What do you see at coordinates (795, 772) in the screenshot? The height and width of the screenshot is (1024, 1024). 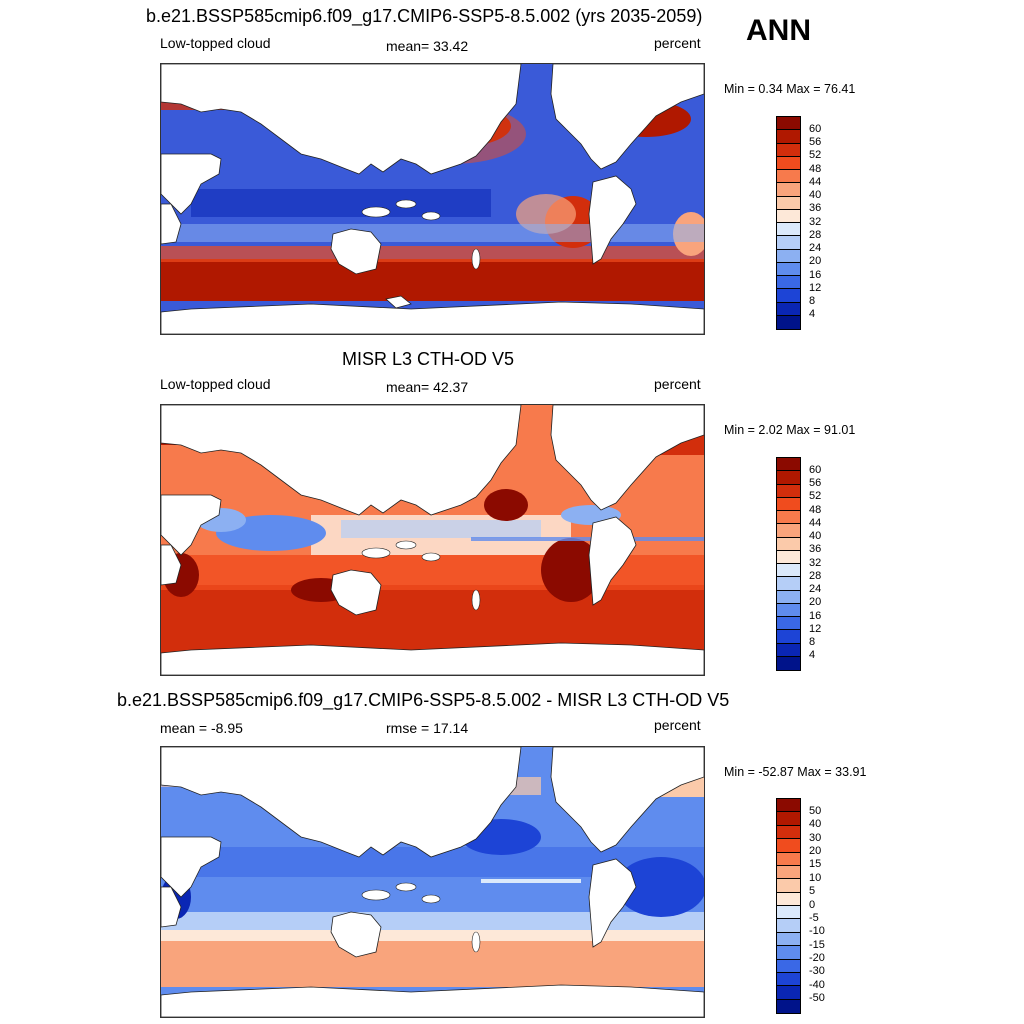 I see `panel3-minmax: Min = -52.87 Max = 33.91` at bounding box center [795, 772].